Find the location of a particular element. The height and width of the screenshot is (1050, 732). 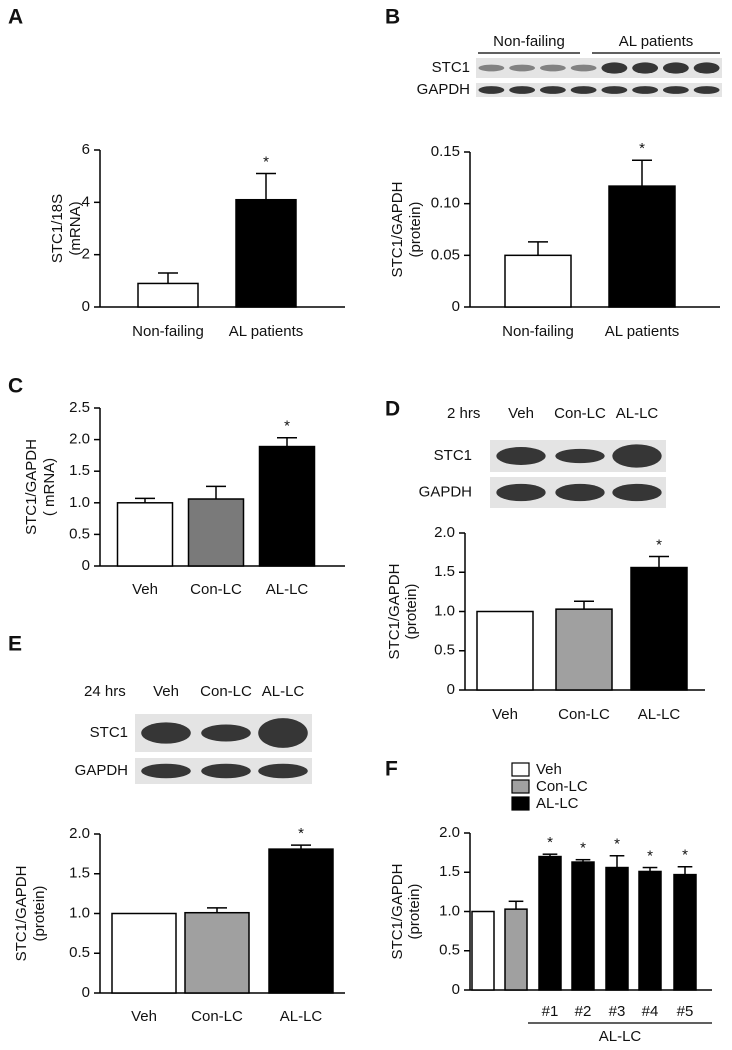

panel-letter: D is located at coordinates (392, 409).